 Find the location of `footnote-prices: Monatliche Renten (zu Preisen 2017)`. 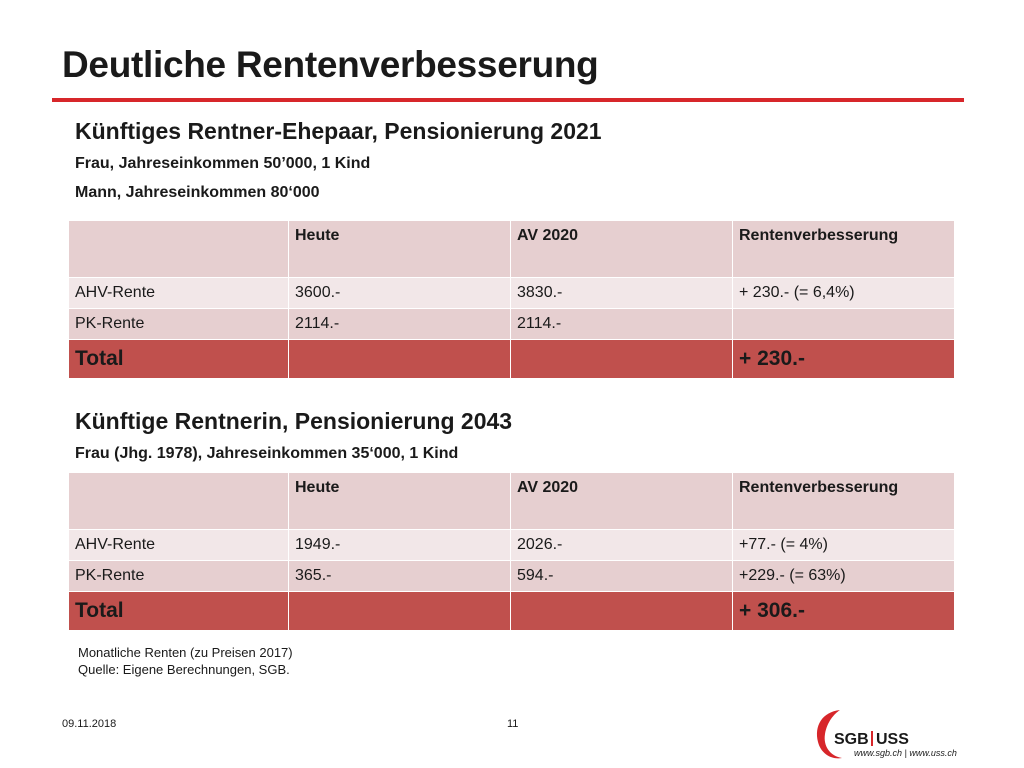

footnote-prices: Monatliche Renten (zu Preisen 2017) is located at coordinates (185, 652).